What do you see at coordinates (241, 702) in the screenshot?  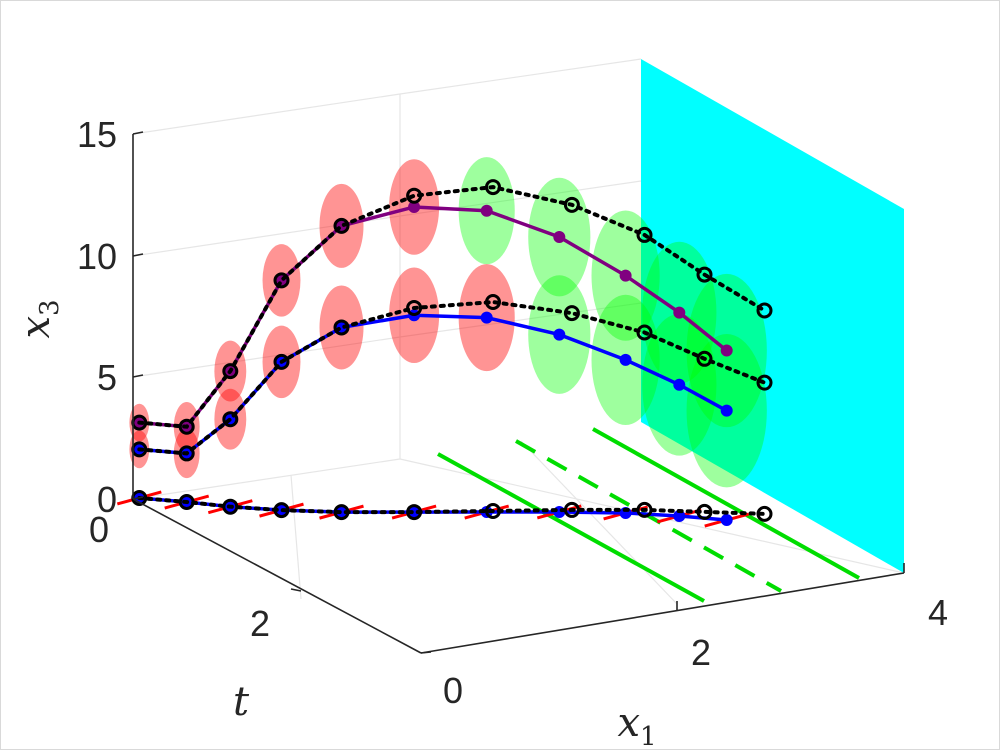 I see `t-axis-label: t` at bounding box center [241, 702].